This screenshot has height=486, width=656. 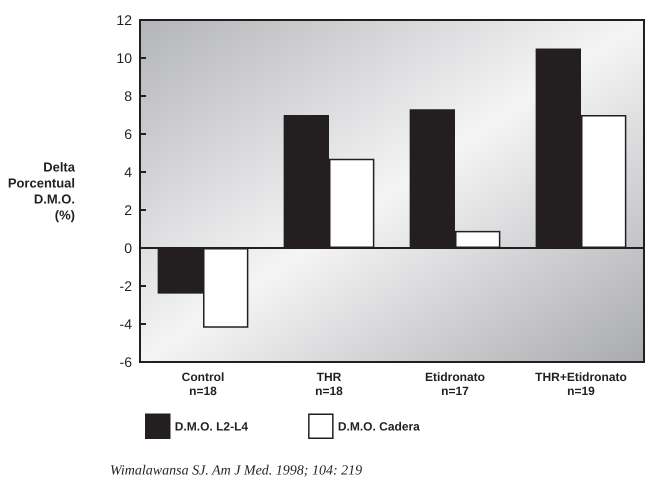 I want to click on legend-label: D.M.O. L2-L4, so click(x=211, y=426).